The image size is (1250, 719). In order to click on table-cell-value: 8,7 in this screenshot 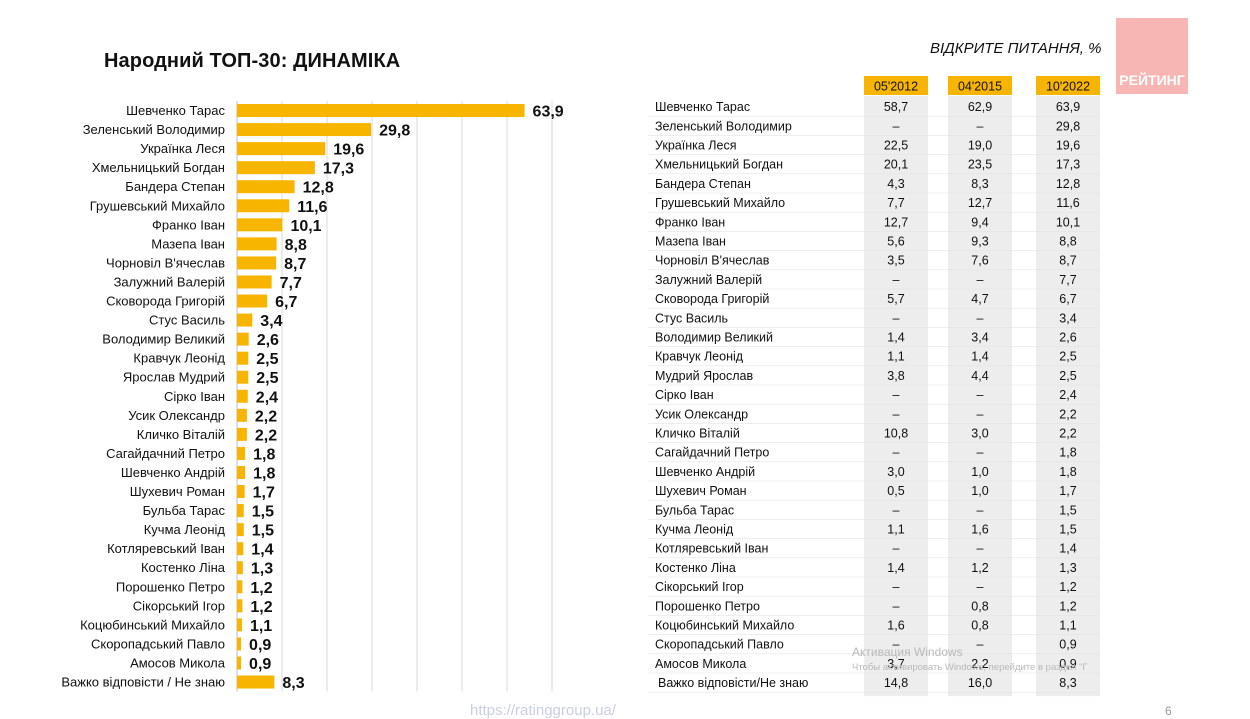, I will do `click(1067, 261)`.